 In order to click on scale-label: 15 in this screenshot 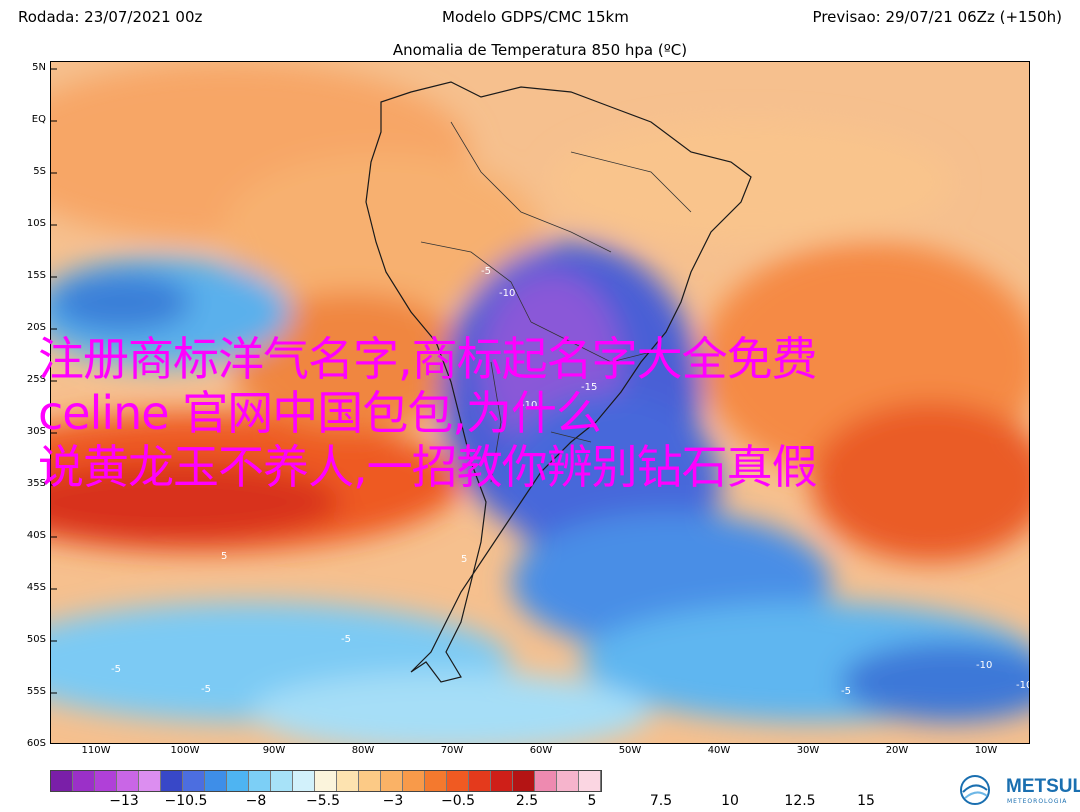, I will do `click(866, 801)`.